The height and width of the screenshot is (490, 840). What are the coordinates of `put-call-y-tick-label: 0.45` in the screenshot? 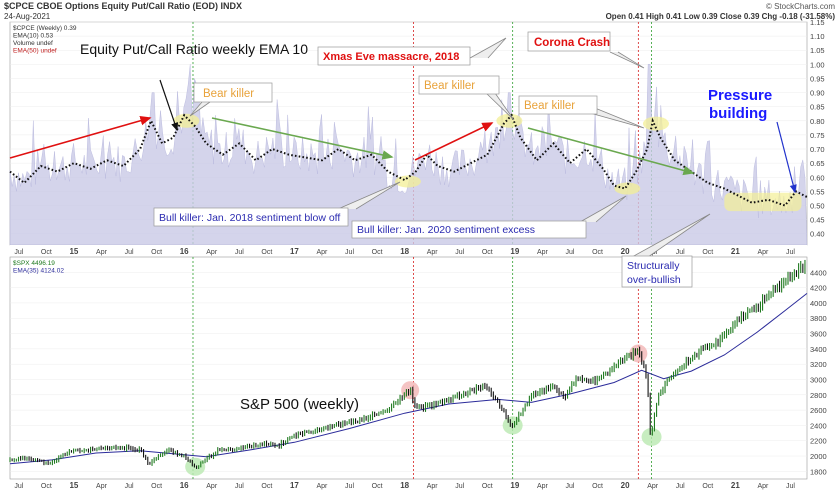 It's located at (817, 220).